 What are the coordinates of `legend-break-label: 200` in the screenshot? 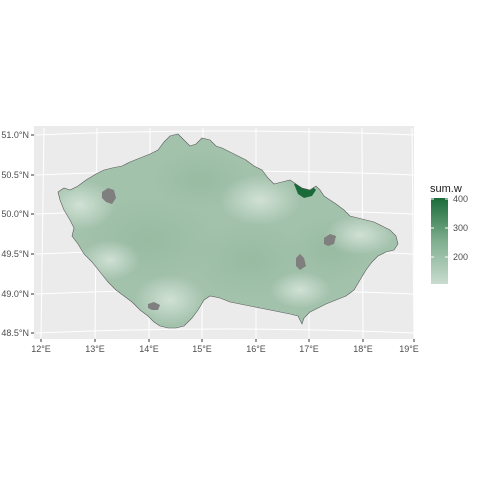 It's located at (460, 257).